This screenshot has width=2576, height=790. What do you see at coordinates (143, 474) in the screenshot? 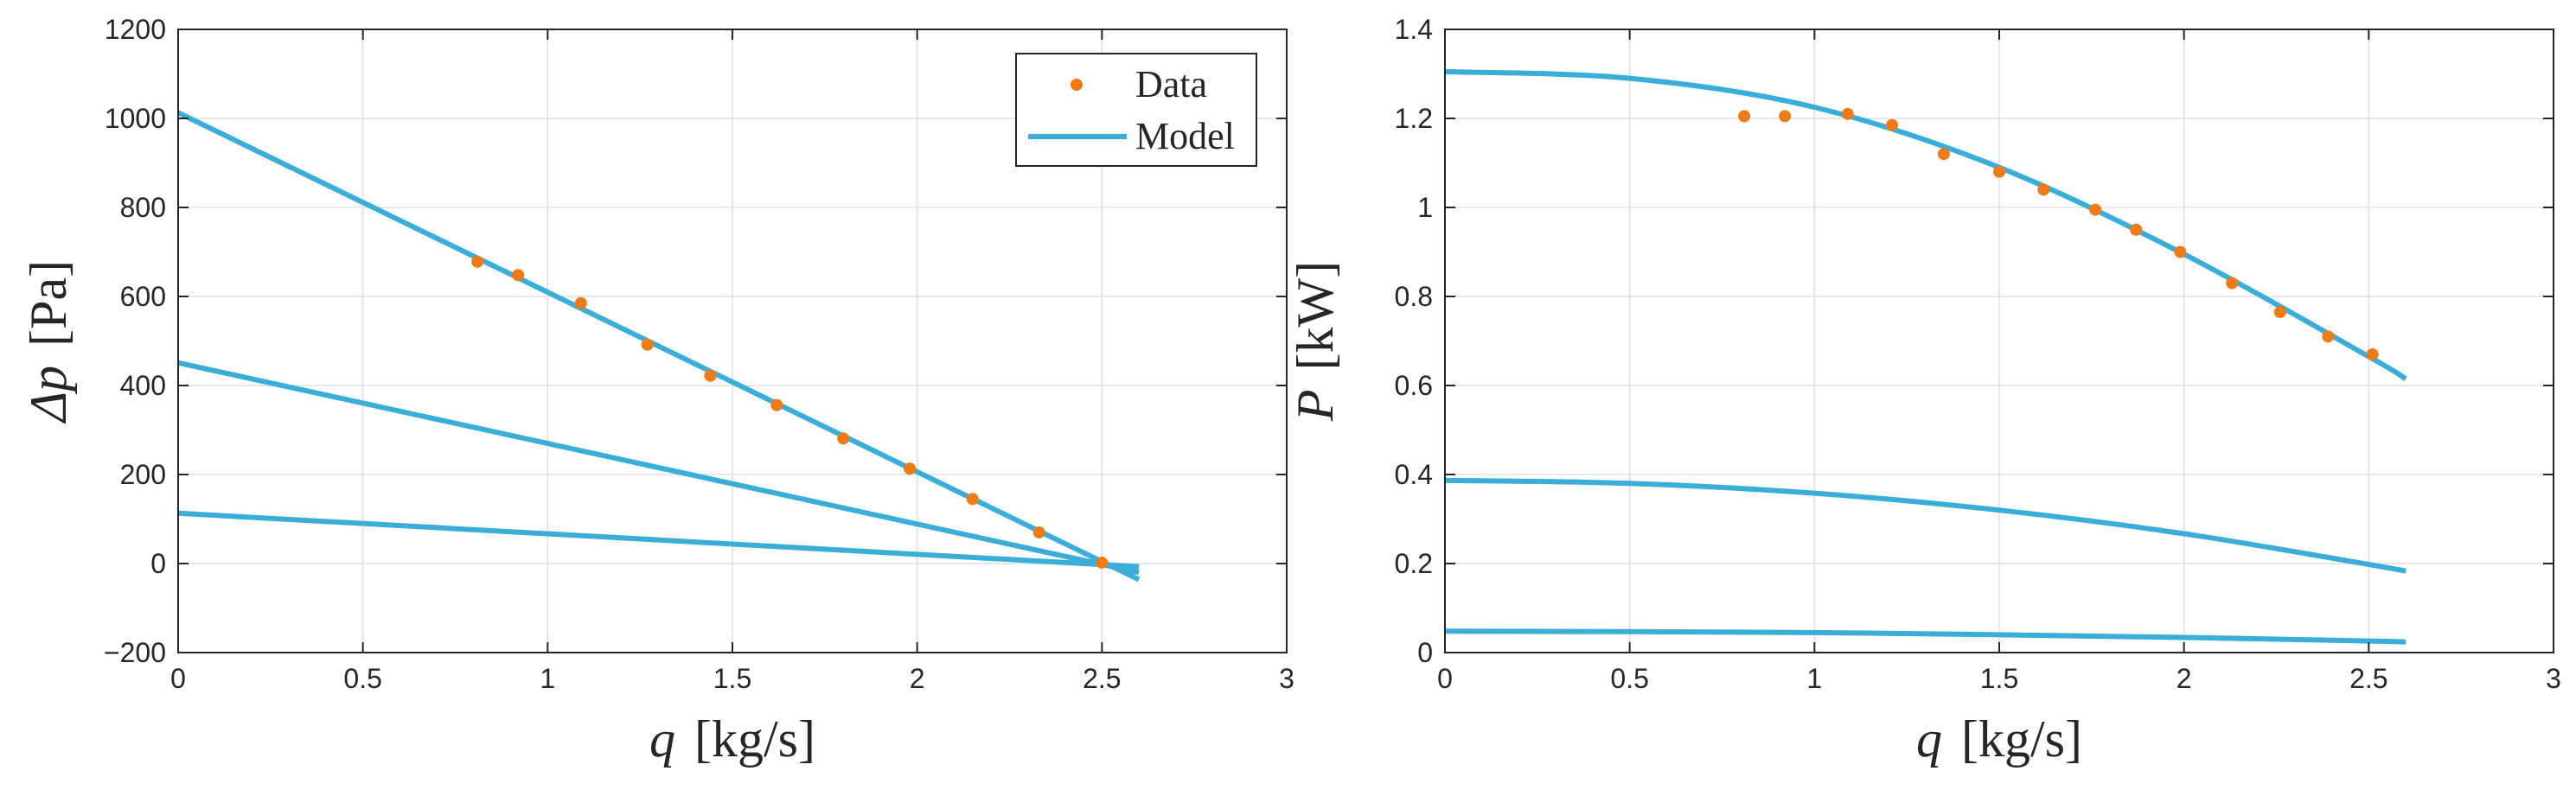
I see `pressure-y-tick-label: 200` at bounding box center [143, 474].